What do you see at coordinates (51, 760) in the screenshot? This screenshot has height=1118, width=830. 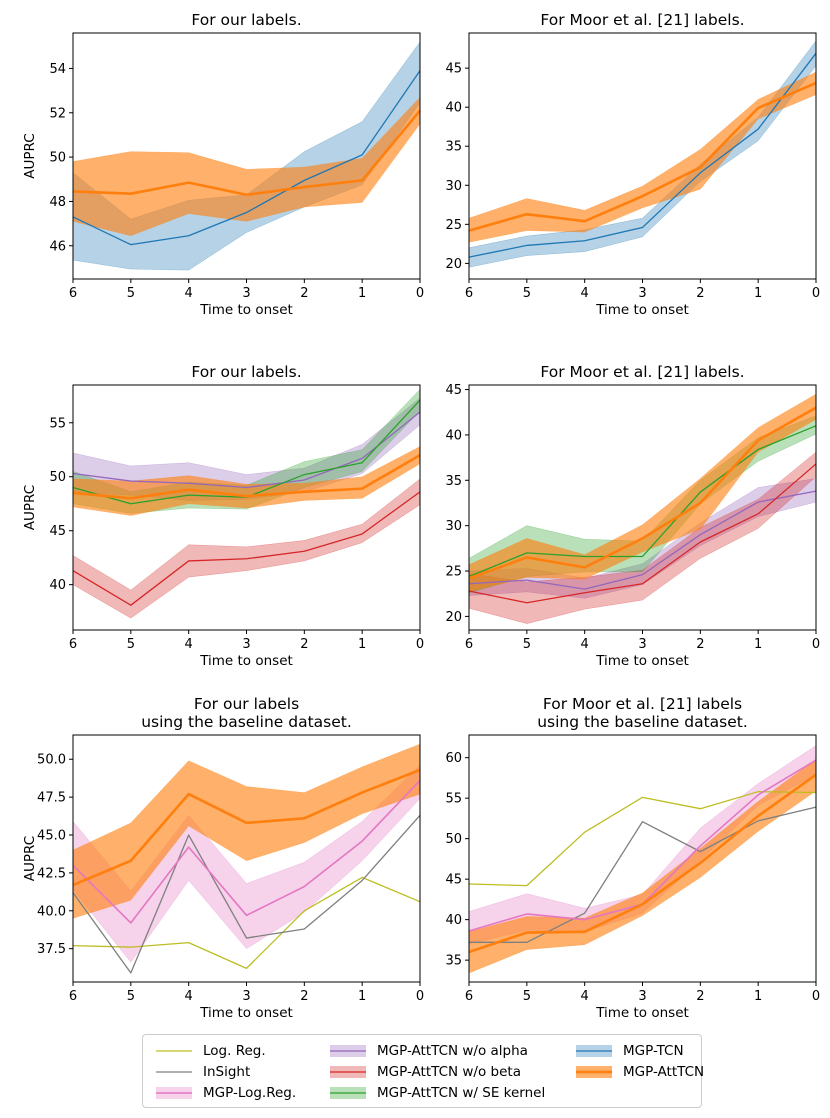 I see `y-tick-label: 50.0` at bounding box center [51, 760].